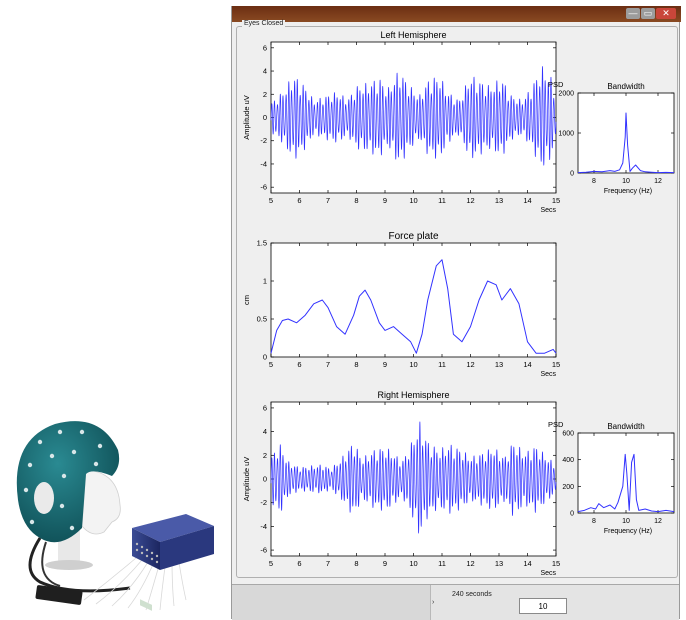 This screenshot has width=686, height=620. What do you see at coordinates (246, 117) in the screenshot?
I see `left-hemisphere-ylabel: Amplitude uV` at bounding box center [246, 117].